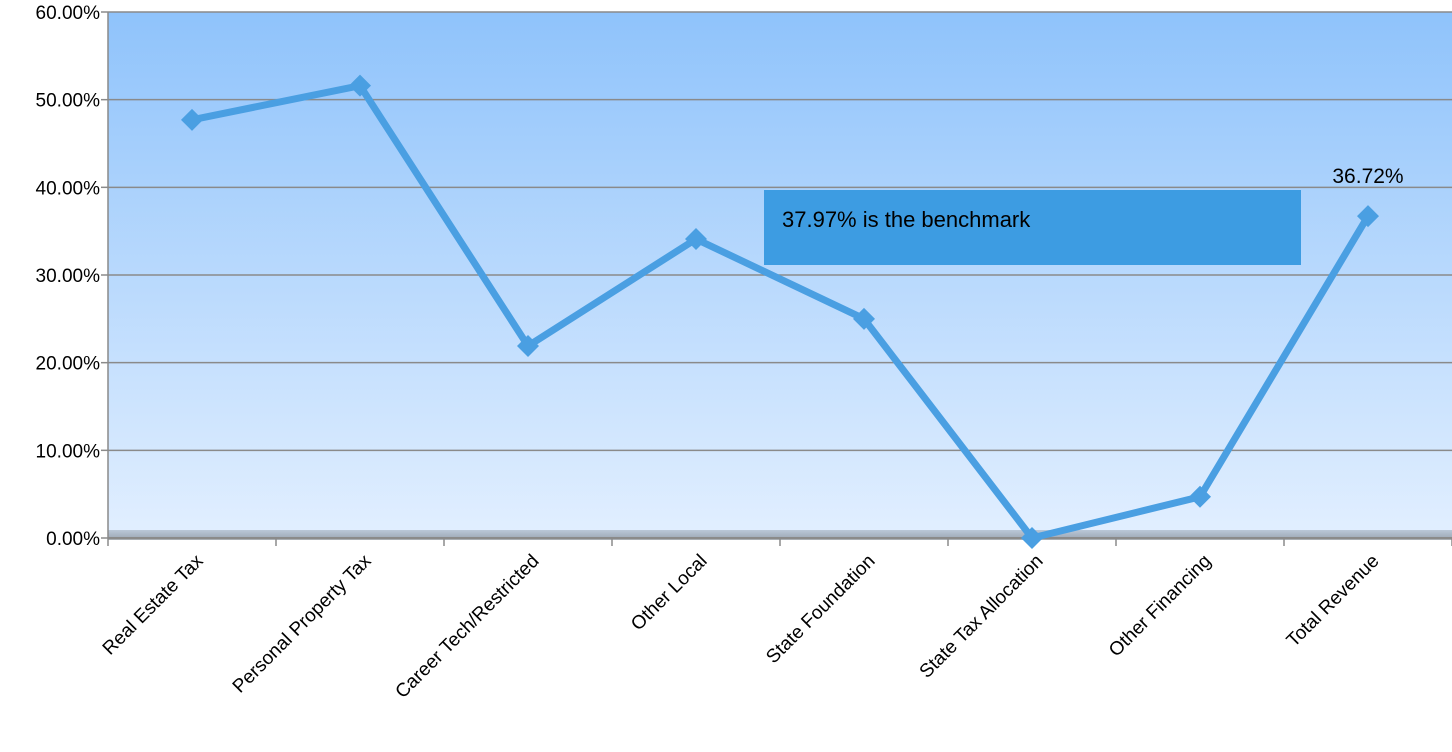 This screenshot has width=1452, height=752. Describe the element at coordinates (1333, 601) in the screenshot. I see `x-tick-label: Total Revenue` at that location.